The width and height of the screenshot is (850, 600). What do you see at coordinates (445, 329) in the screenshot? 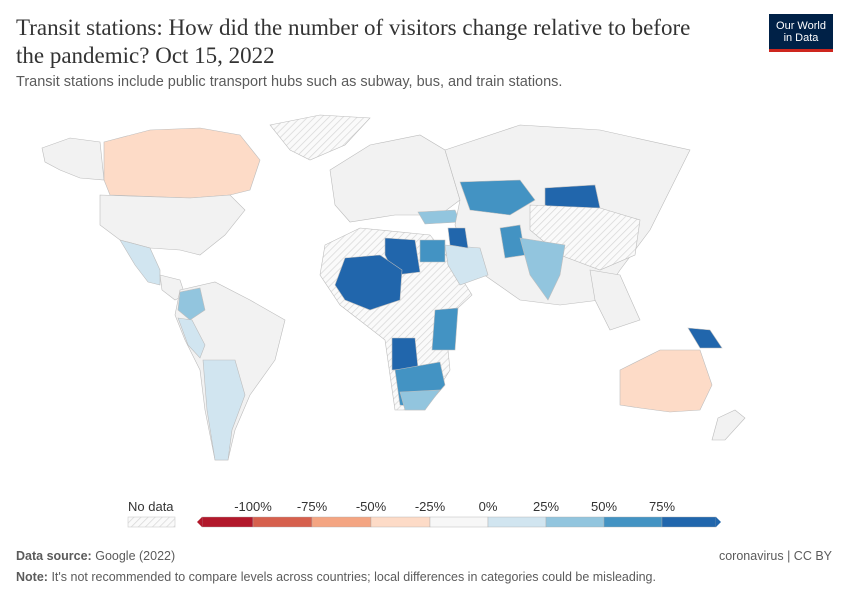
I see `country-ethiopia-kenya` at bounding box center [445, 329].